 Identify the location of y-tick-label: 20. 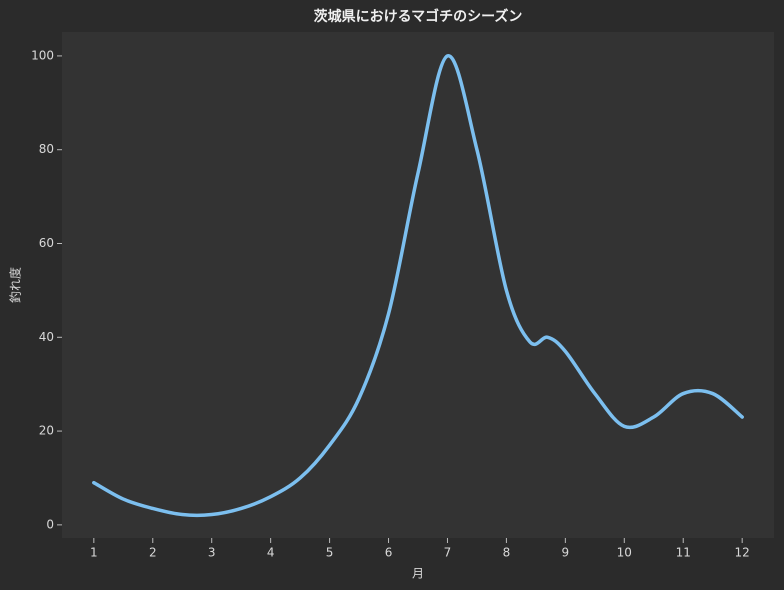
(46, 431).